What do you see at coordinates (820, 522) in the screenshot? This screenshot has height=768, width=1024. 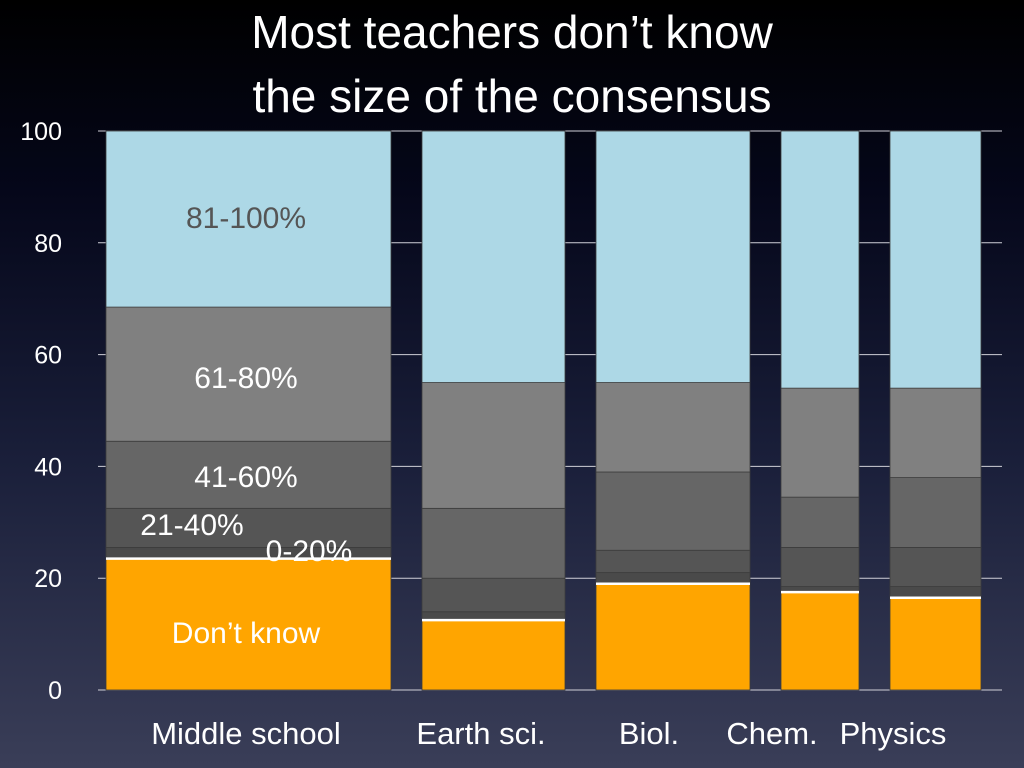 I see `bar-segment-chem-41-60-` at bounding box center [820, 522].